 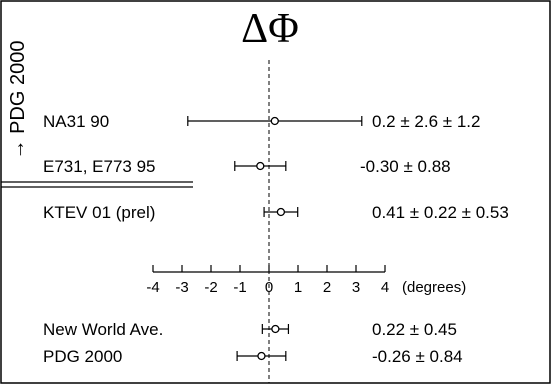 What do you see at coordinates (414, 329) in the screenshot?
I see `value-text: 0.22 ± 0.45` at bounding box center [414, 329].